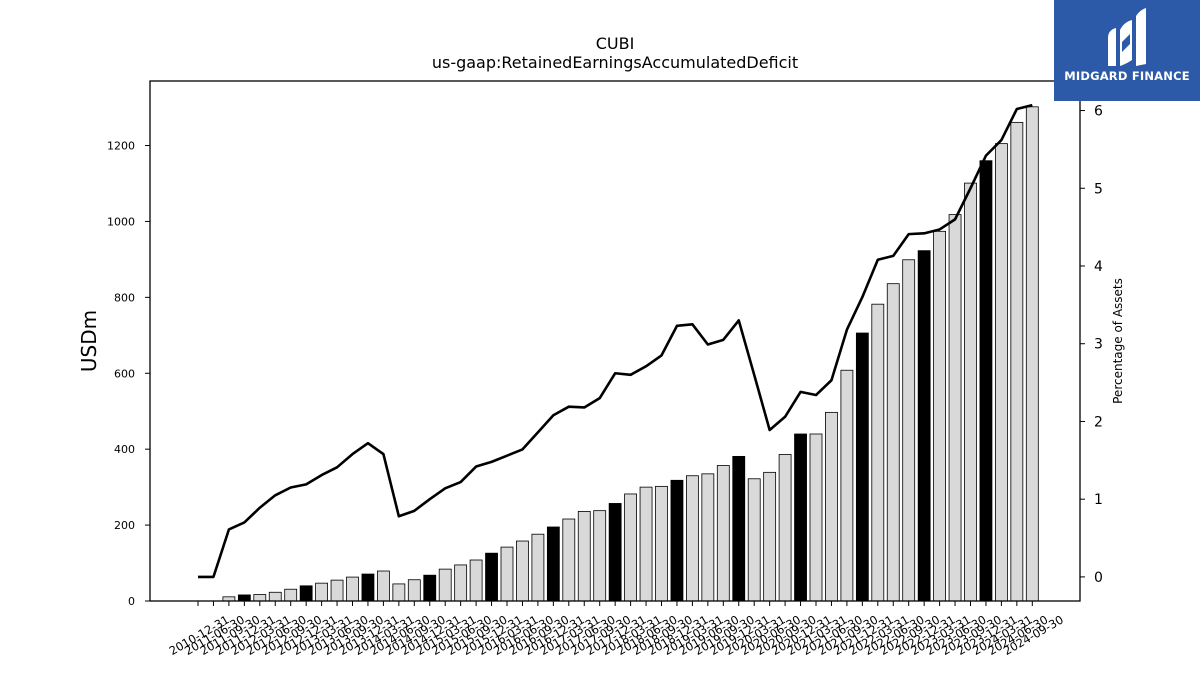 This screenshot has height=675, width=1200. Describe the element at coordinates (1127, 37) in the screenshot. I see `logo-mark-icon` at that location.